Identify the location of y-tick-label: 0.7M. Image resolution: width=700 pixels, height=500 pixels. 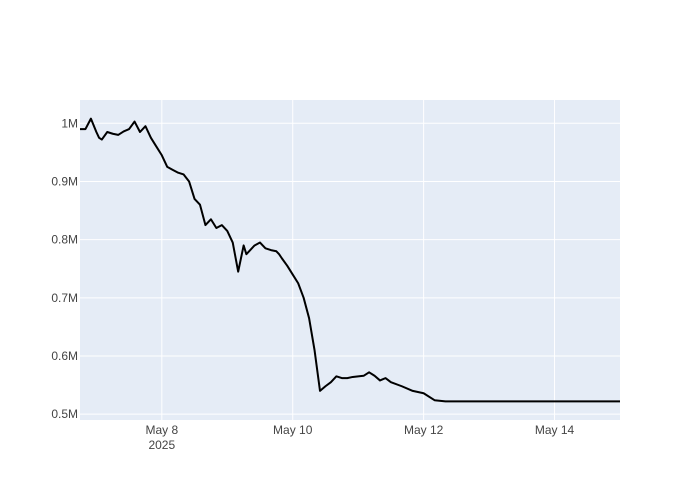
(64, 298).